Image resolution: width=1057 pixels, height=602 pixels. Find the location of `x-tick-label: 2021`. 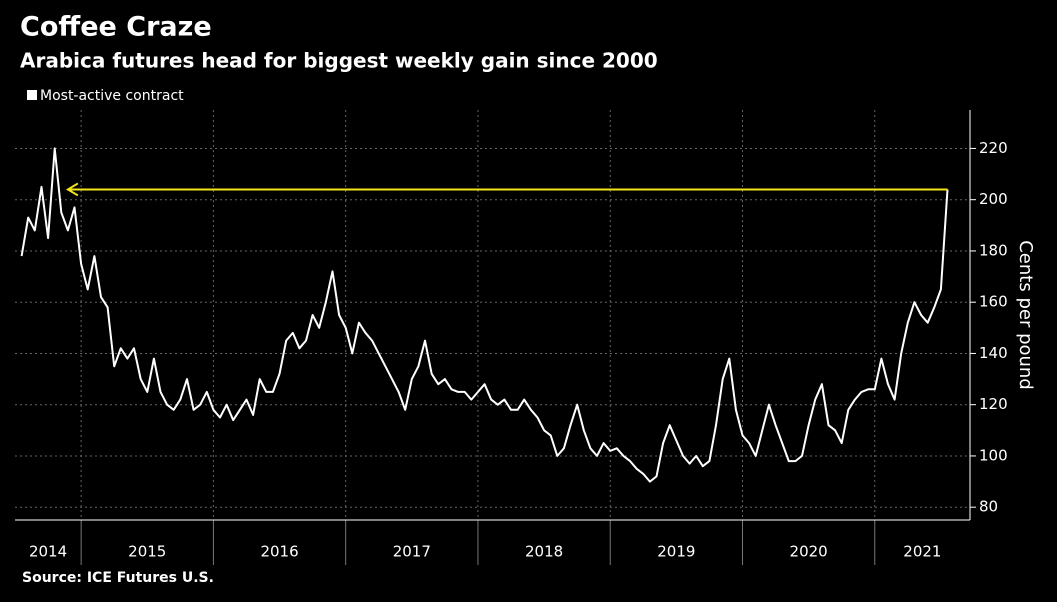

x-tick-label: 2021 is located at coordinates (922, 552).